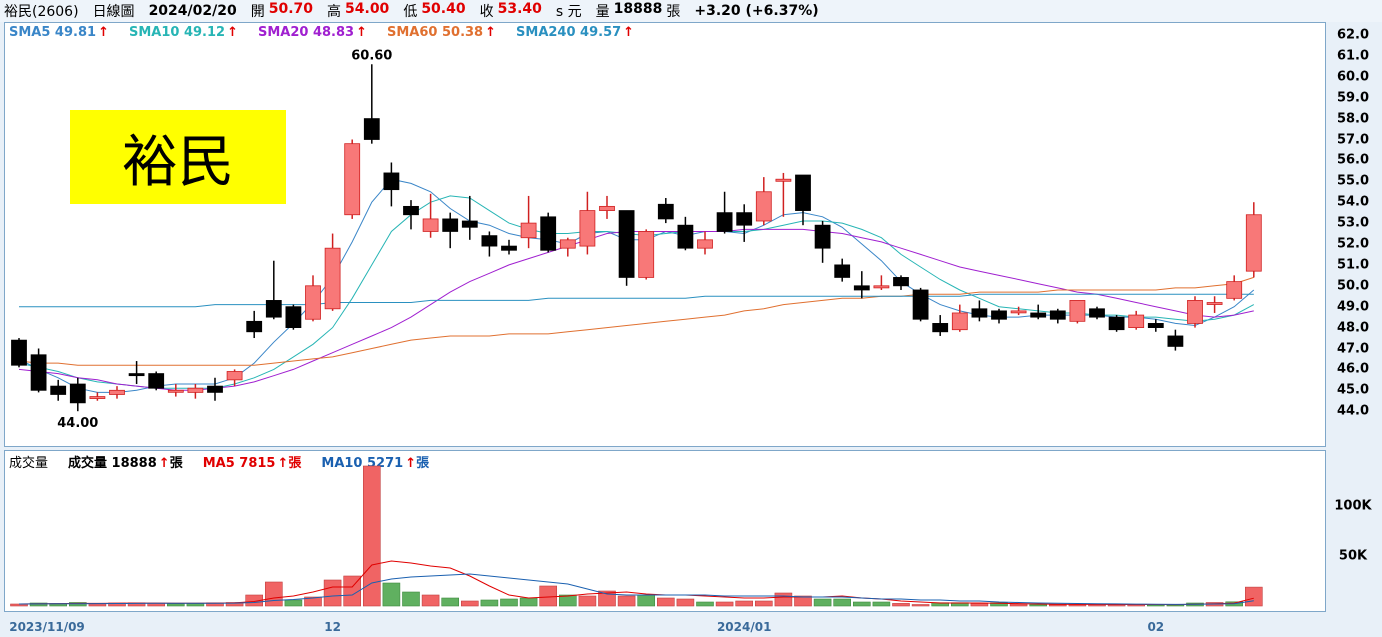 The height and width of the screenshot is (637, 1382). What do you see at coordinates (282, 10) in the screenshot?
I see `open-quote: 開 50.70` at bounding box center [282, 10].